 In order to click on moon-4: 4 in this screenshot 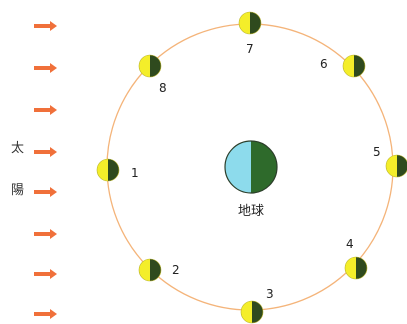, I will do `click(356, 258)`.